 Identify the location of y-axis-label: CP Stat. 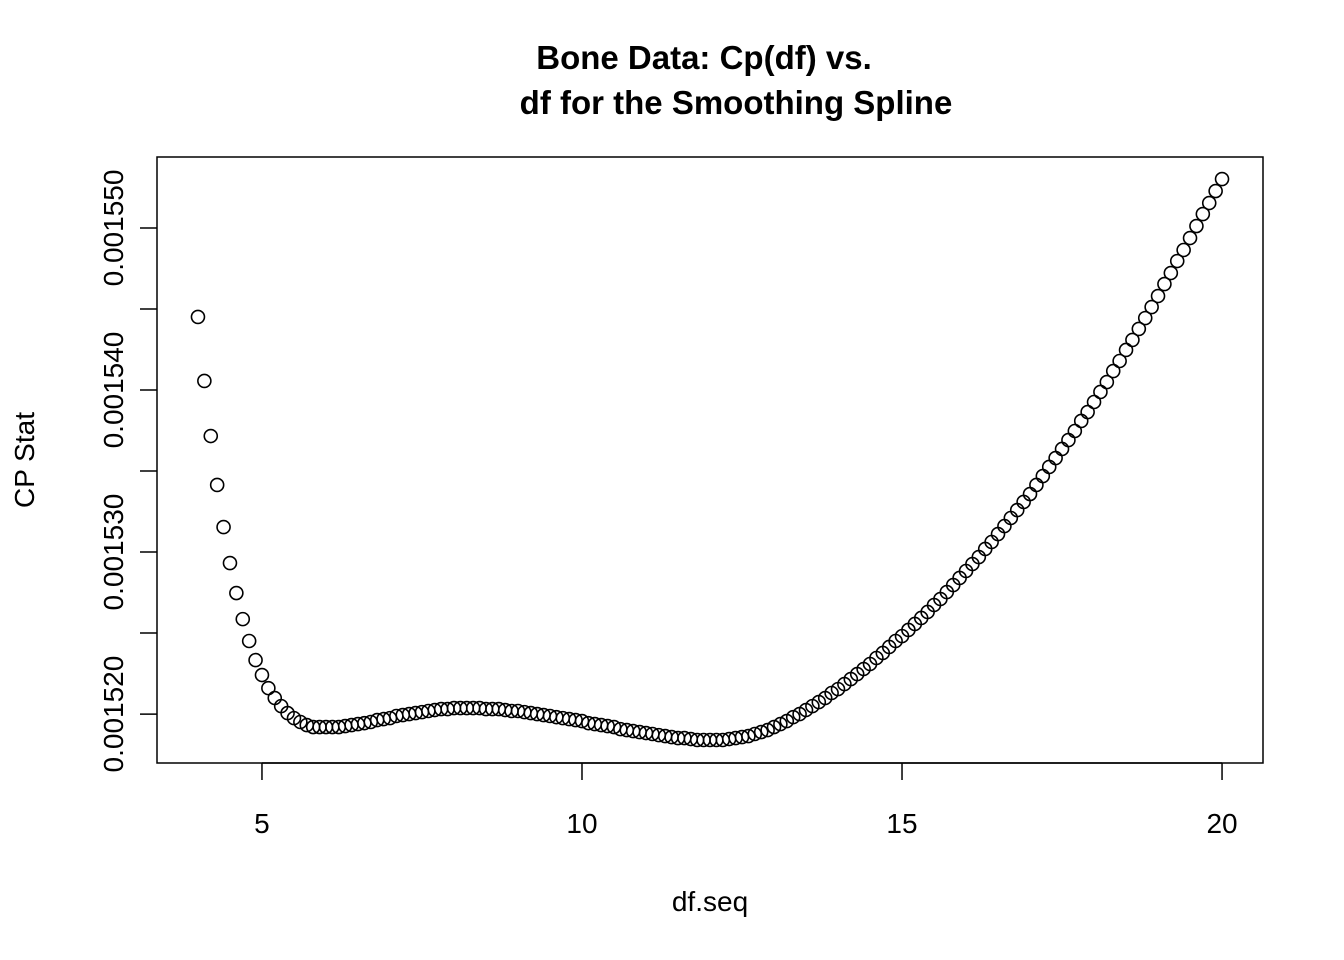
(24, 460).